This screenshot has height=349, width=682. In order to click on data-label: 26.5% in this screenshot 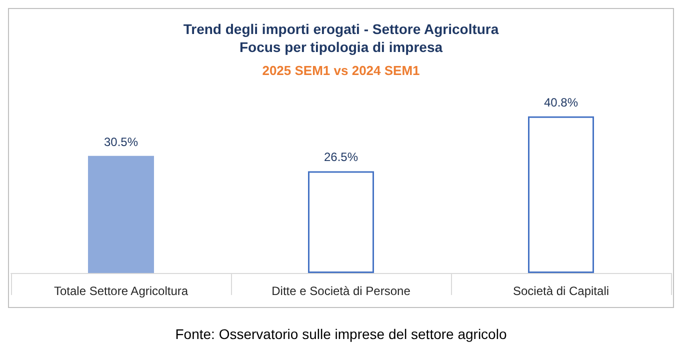, I will do `click(341, 157)`.